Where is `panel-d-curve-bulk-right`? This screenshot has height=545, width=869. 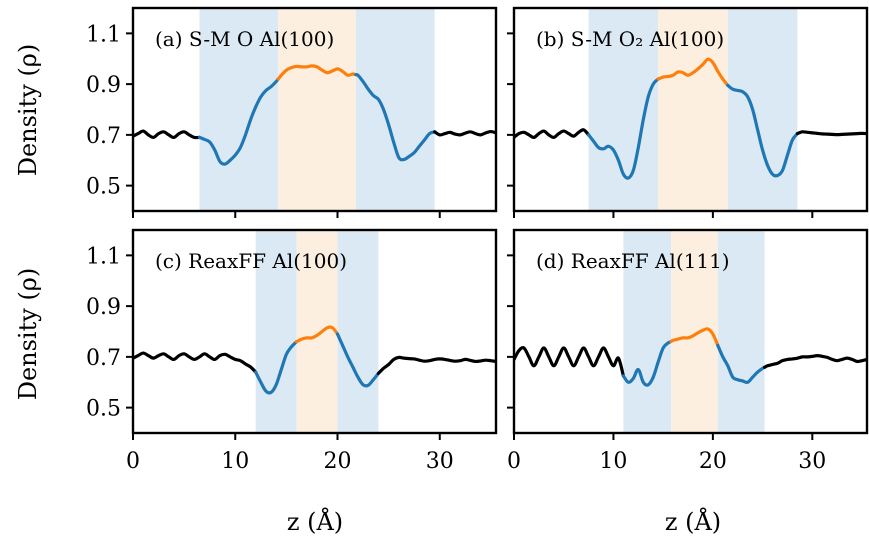 panel-d-curve-bulk-right is located at coordinates (814, 361).